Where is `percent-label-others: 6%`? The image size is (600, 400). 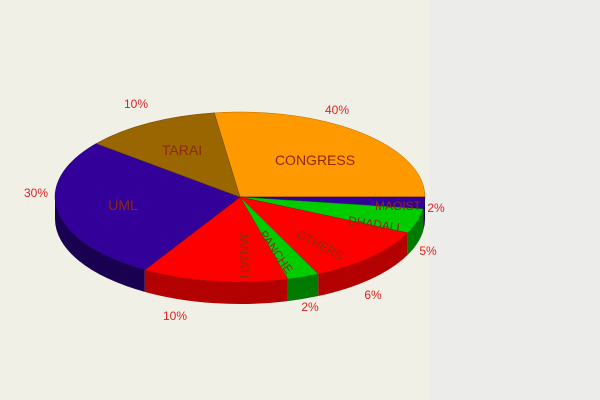
percent-label-others: 6% is located at coordinates (373, 295).